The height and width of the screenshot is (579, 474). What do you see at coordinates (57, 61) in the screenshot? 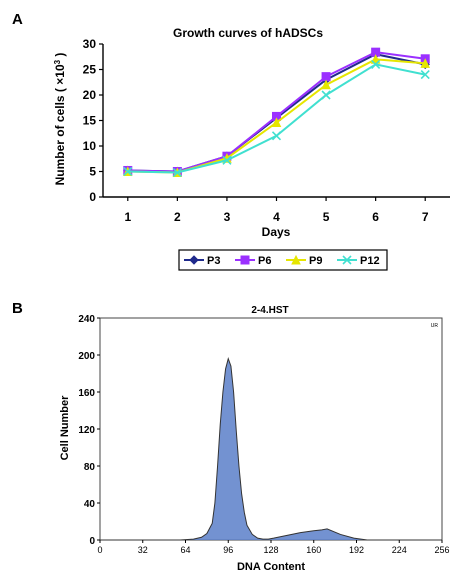
I see `growth-chart-y-label-exp: 3` at bounding box center [57, 61].